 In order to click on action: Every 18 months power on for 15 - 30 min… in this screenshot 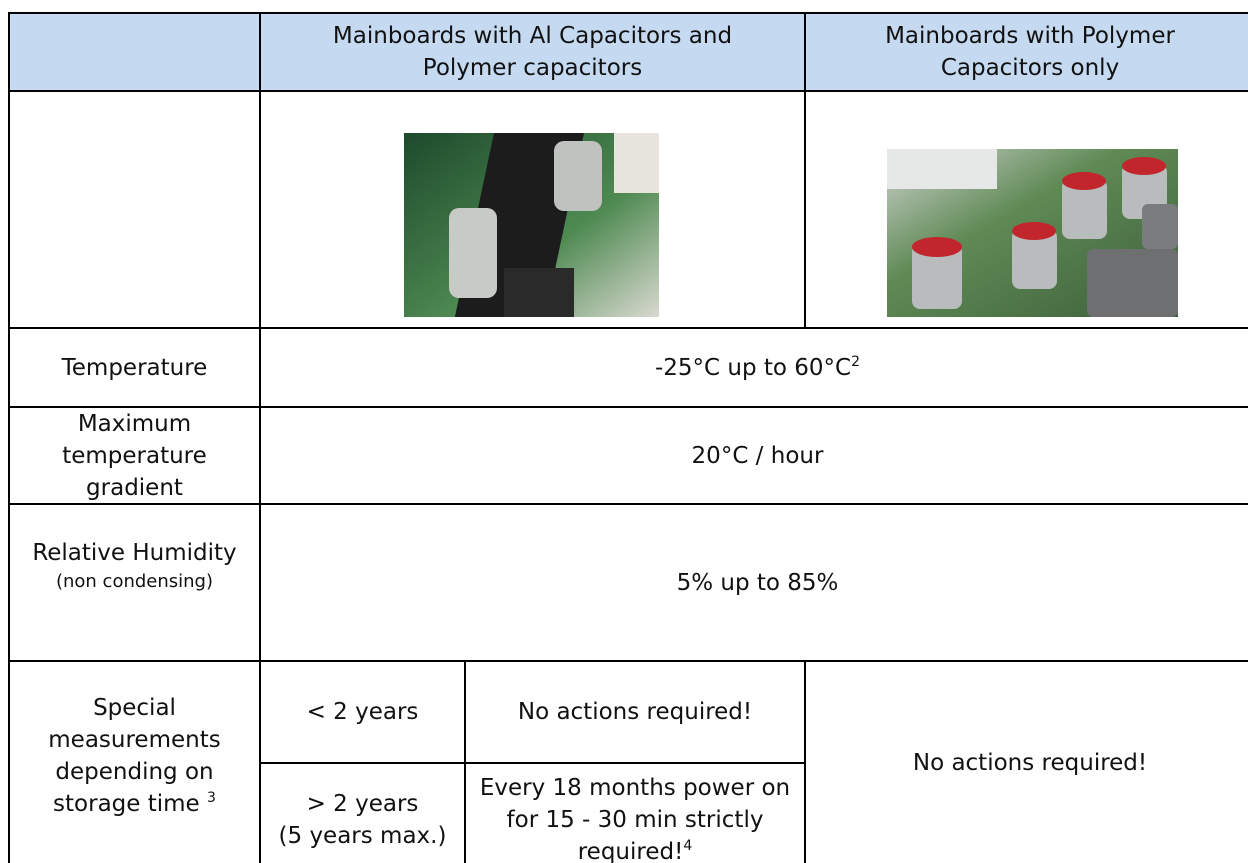, I will do `click(635, 819)`.